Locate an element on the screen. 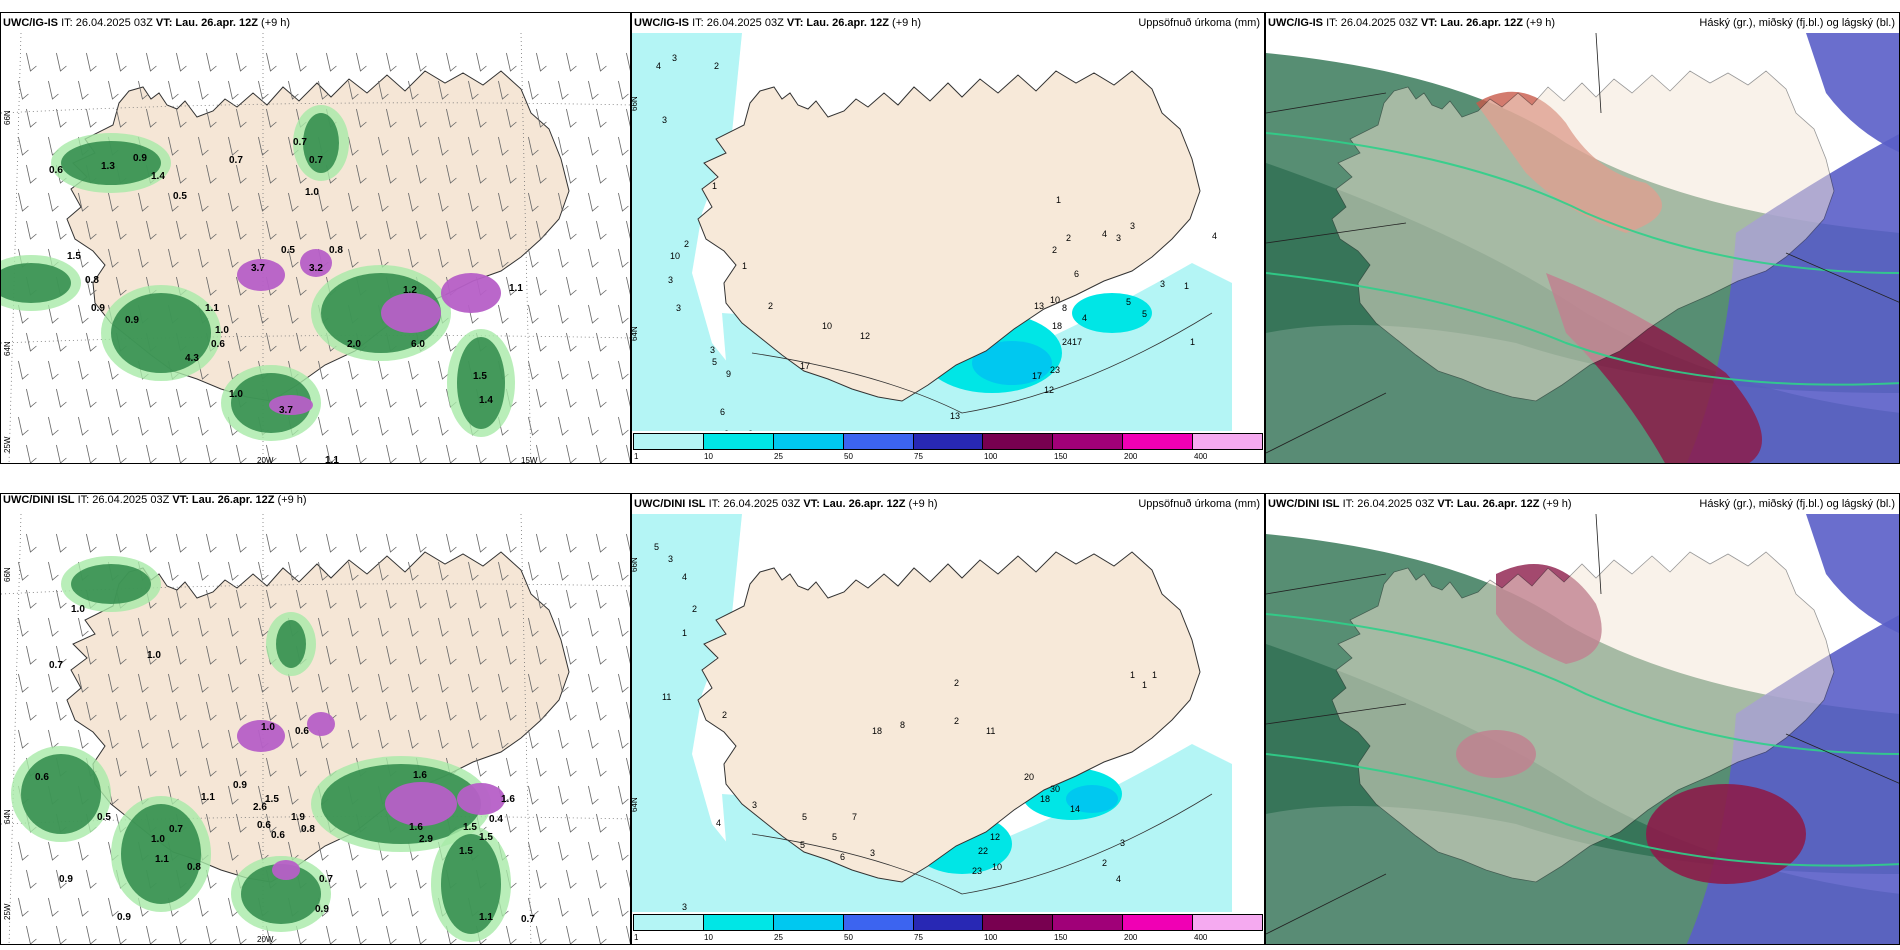 This screenshot has width=1900, height=950. wind-value-label: 0.7 is located at coordinates (326, 879).